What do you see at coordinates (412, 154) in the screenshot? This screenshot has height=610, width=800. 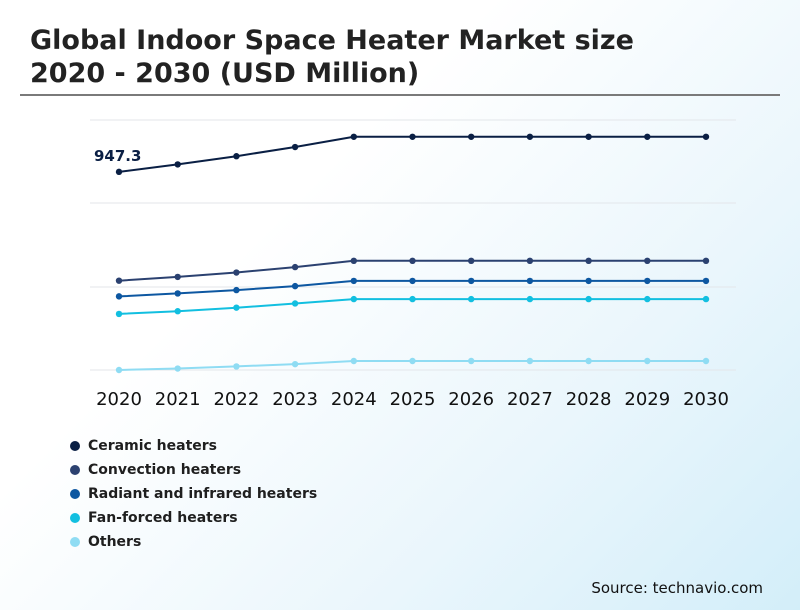 I see `series-line` at bounding box center [412, 154].